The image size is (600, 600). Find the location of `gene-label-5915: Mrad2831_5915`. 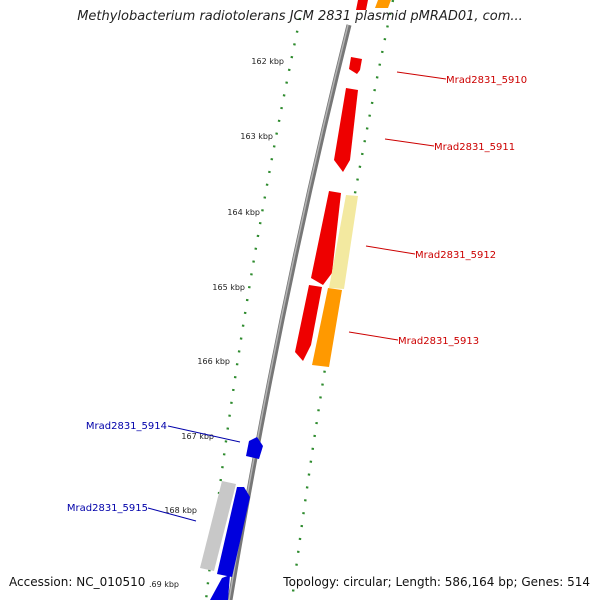

gene-label-5915: Mrad2831_5915 is located at coordinates (107, 508).